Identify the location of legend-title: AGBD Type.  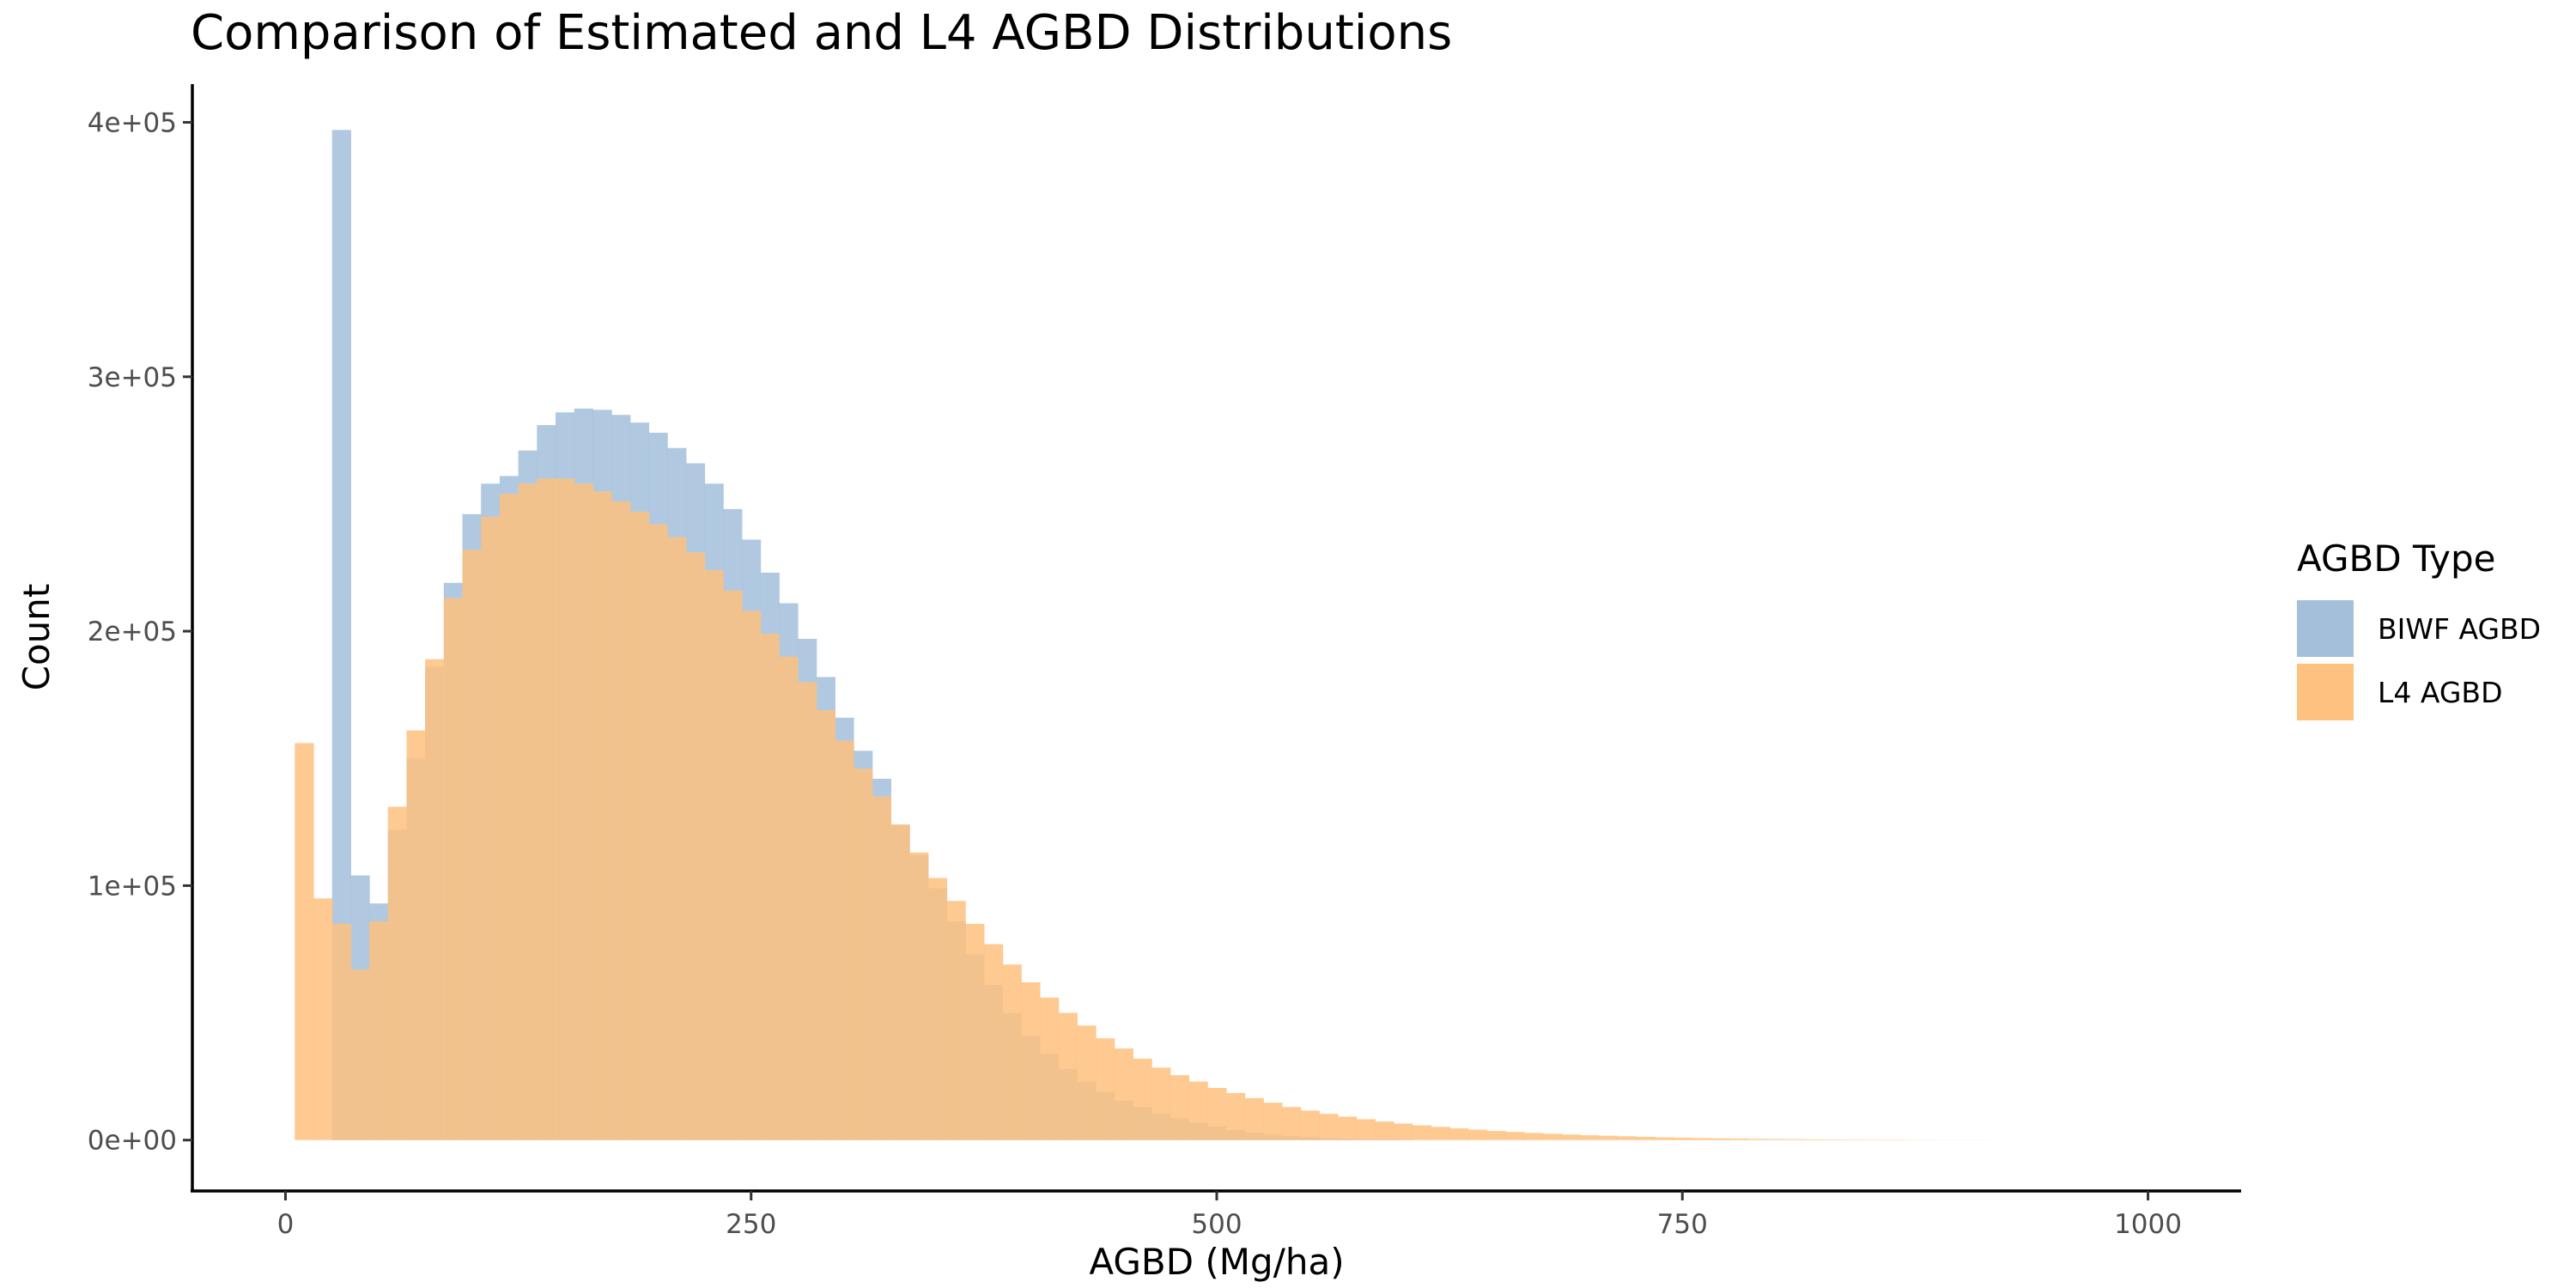
(2397, 559).